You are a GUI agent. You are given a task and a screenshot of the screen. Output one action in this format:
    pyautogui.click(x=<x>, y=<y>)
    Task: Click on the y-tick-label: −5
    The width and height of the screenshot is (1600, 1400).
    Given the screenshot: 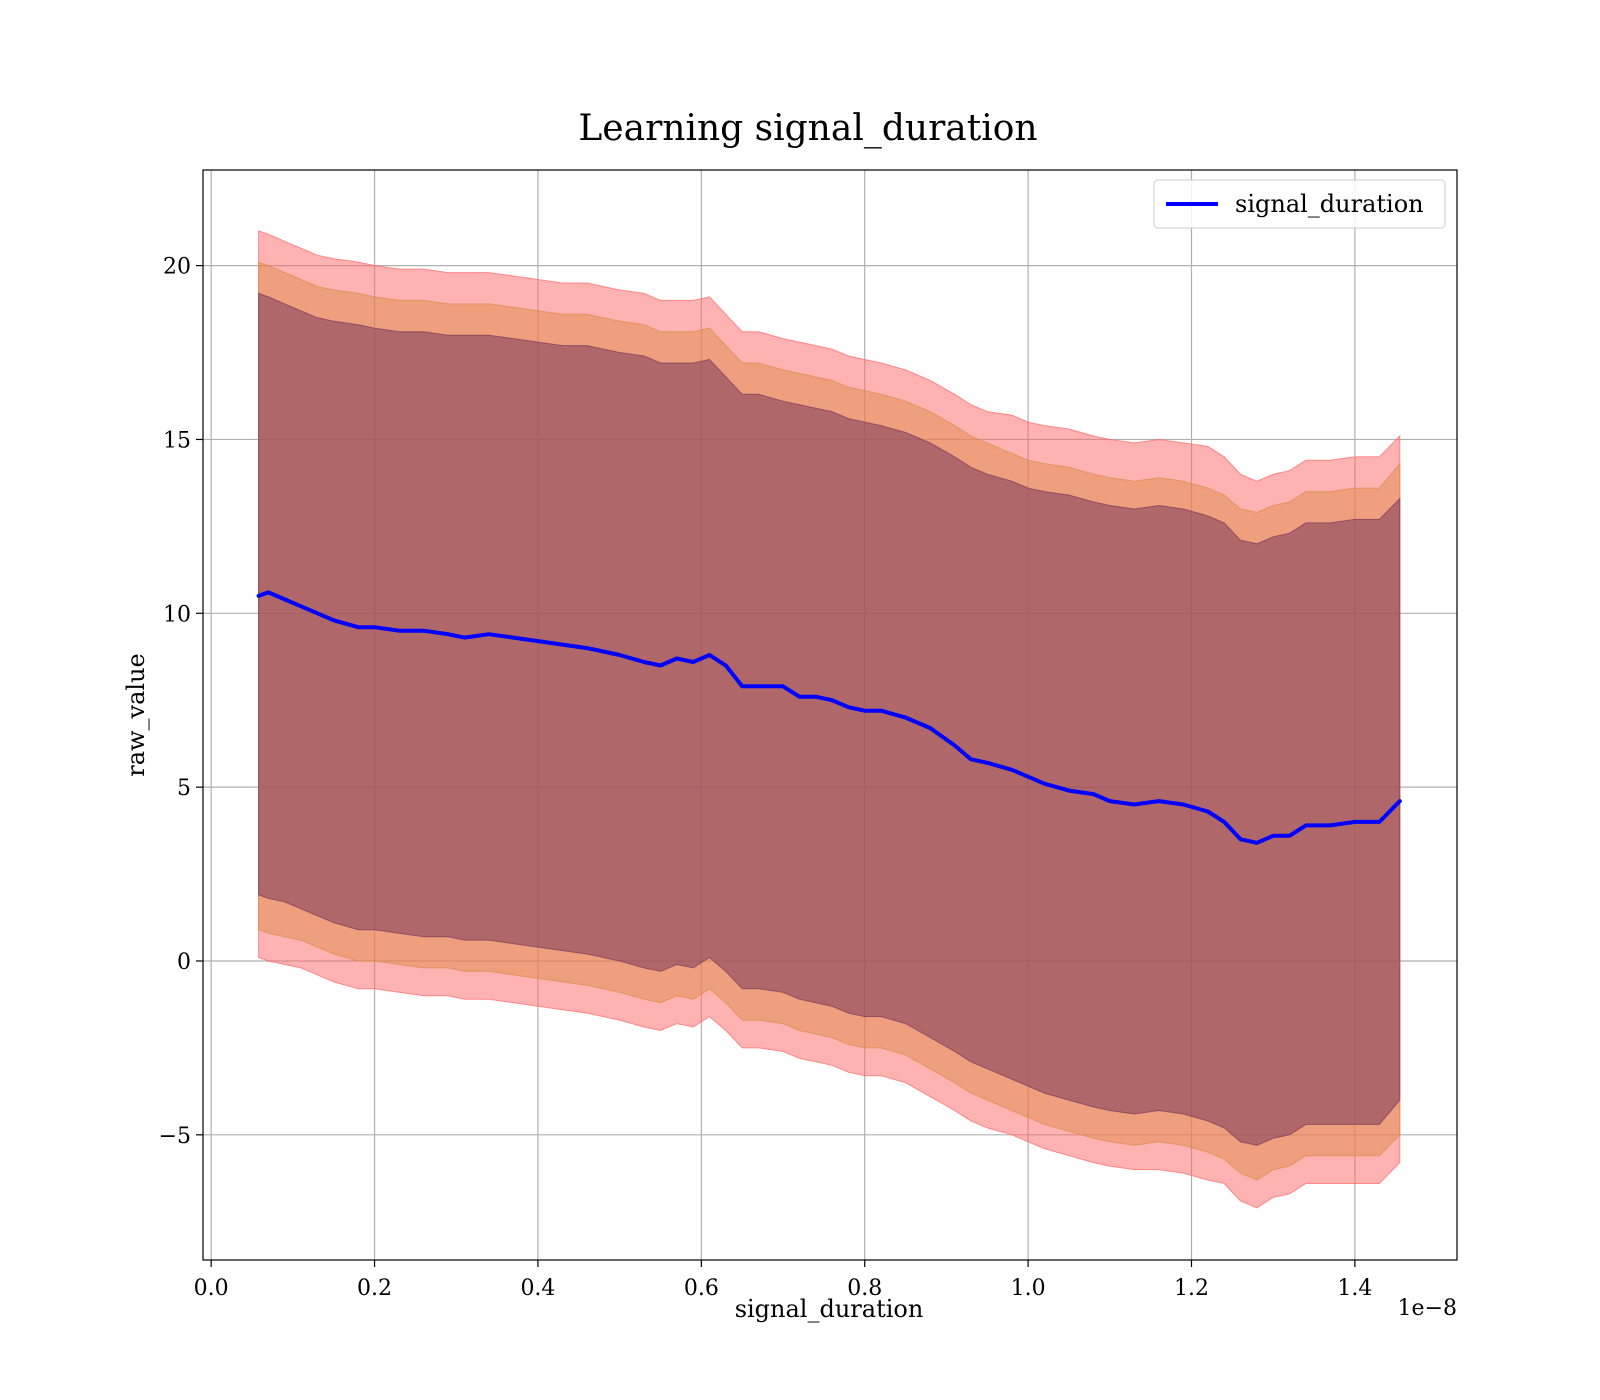 What is the action you would take?
    pyautogui.click(x=175, y=1136)
    